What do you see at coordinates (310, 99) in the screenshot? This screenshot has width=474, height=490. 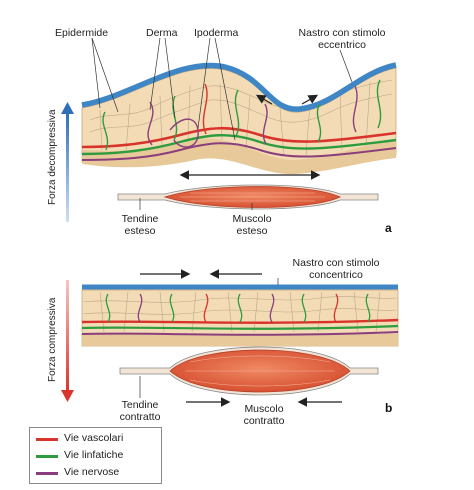 I see `lift-arrow-right` at bounding box center [310, 99].